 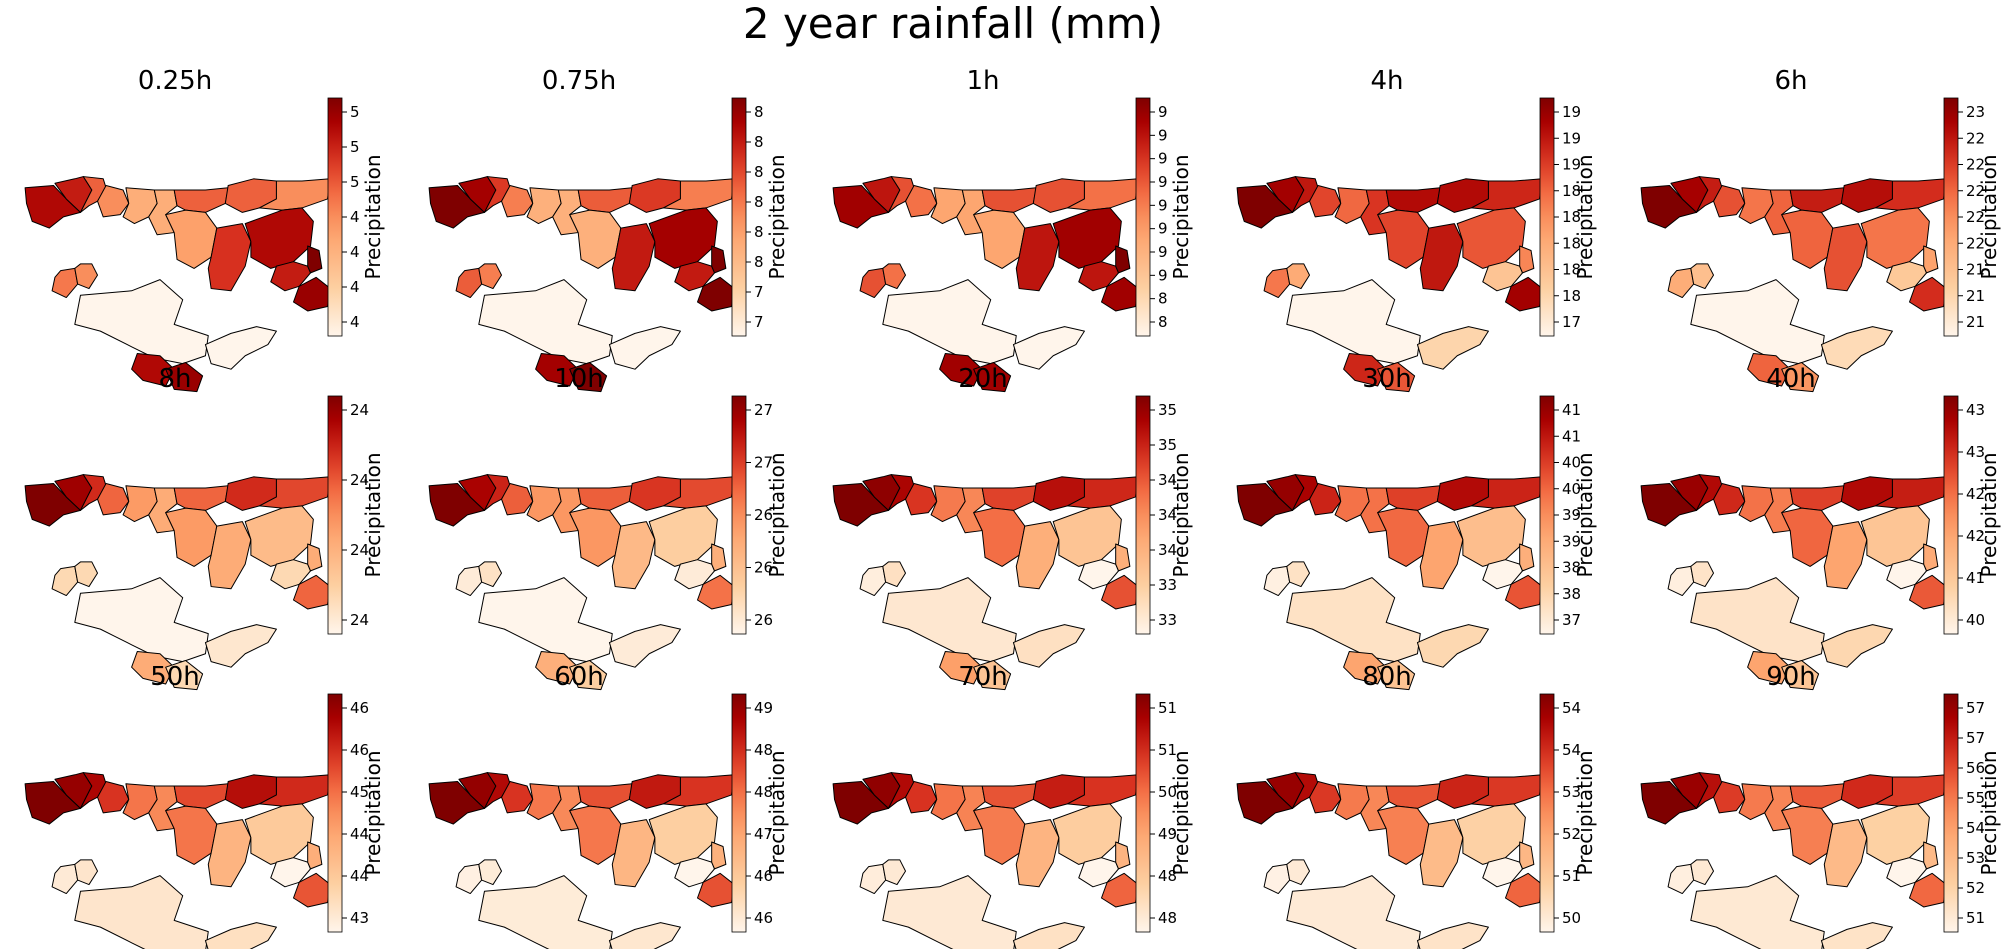 I want to click on panel-title: 0.75h, so click(x=579, y=81).